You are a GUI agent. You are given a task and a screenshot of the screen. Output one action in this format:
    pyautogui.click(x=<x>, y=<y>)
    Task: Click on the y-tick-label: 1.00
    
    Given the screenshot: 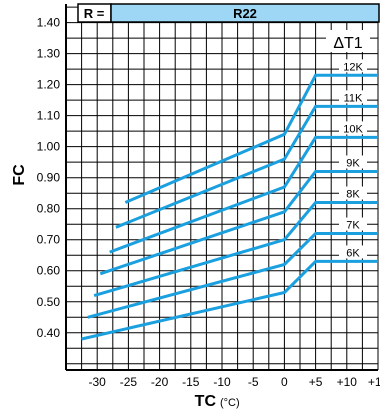 What is the action you would take?
    pyautogui.click(x=49, y=147)
    